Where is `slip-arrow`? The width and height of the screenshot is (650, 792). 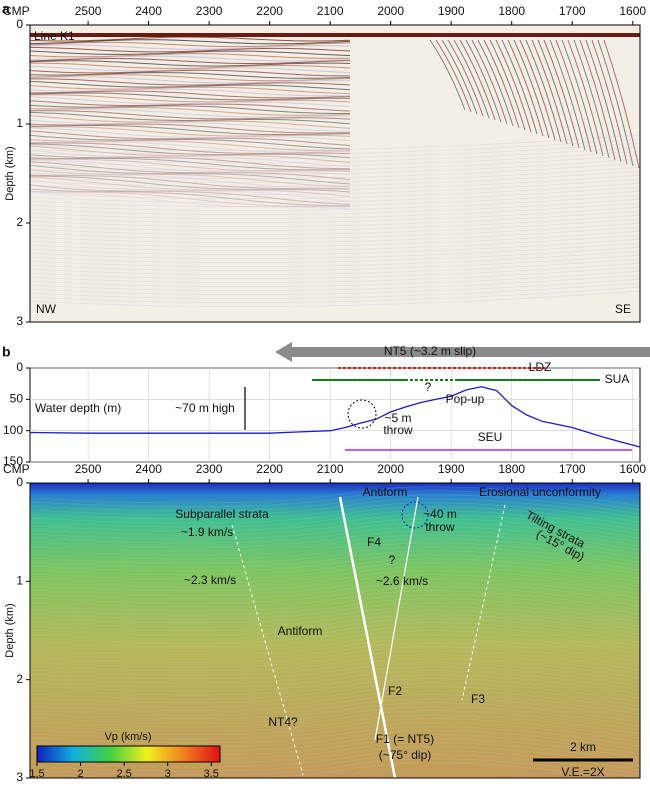
slip-arrow is located at coordinates (462, 352).